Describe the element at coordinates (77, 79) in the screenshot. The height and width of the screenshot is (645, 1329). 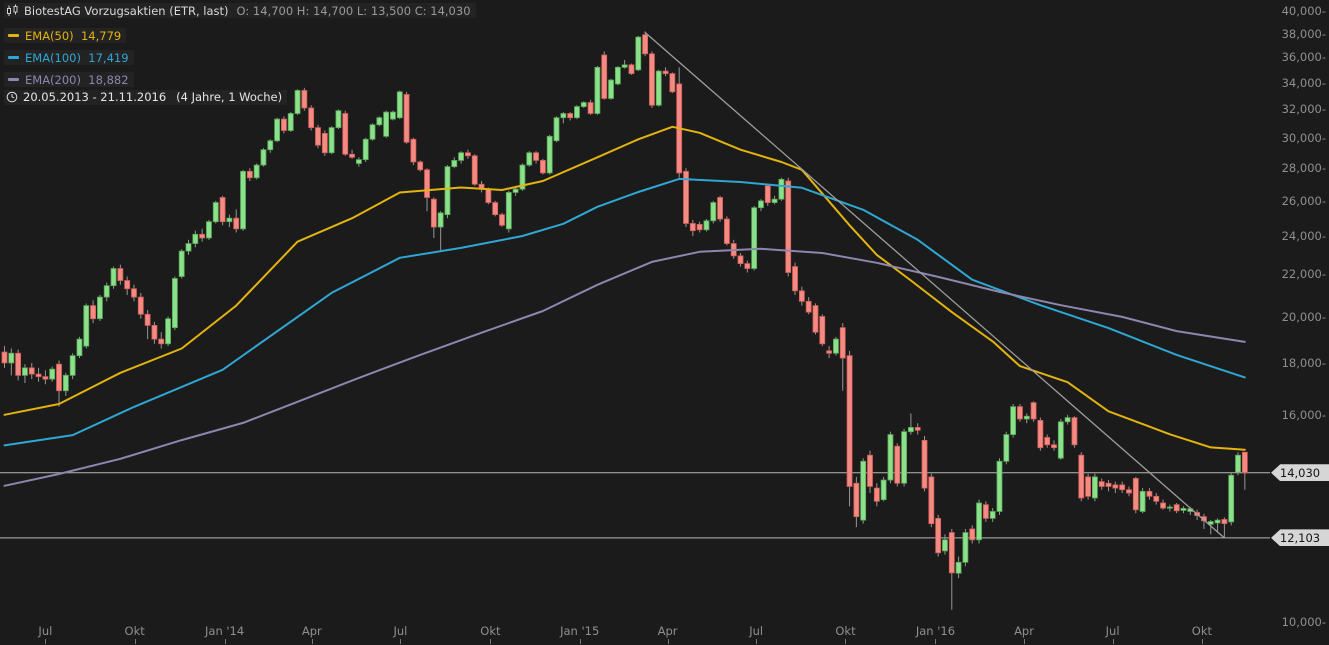
I see `ema200-label: EMA(200) 18,882` at that location.